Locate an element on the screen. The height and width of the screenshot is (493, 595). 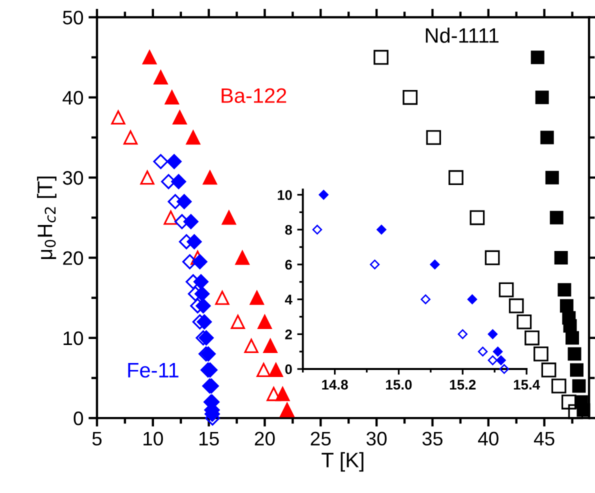
series-label: Ba-122 is located at coordinates (254, 96).